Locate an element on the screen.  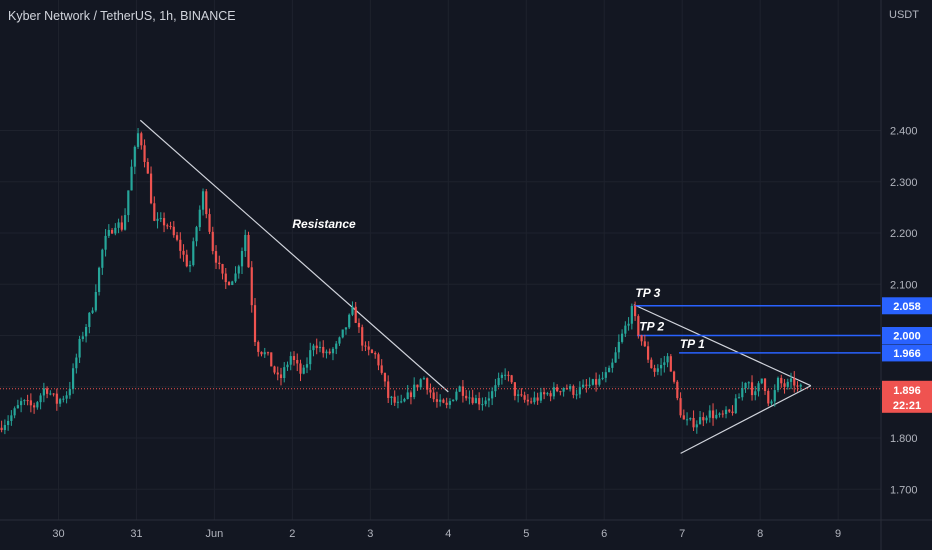
target-level-value: 1.966 is located at coordinates (907, 354).